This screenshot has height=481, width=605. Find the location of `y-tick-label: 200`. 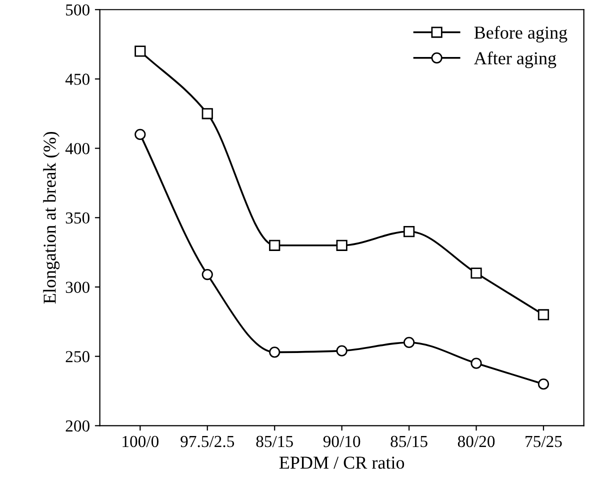

y-tick-label: 200 is located at coordinates (78, 426).